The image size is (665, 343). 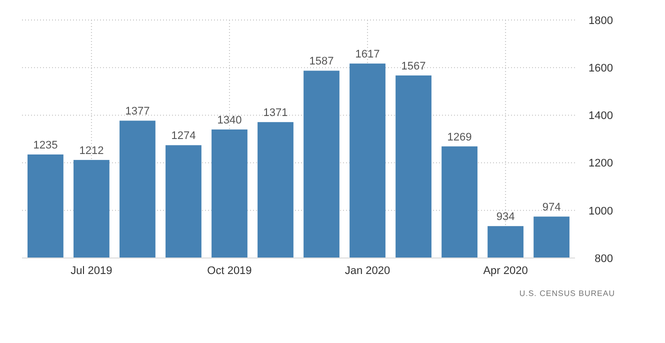 What do you see at coordinates (603, 258) in the screenshot?
I see `y-tick-label: 800` at bounding box center [603, 258].